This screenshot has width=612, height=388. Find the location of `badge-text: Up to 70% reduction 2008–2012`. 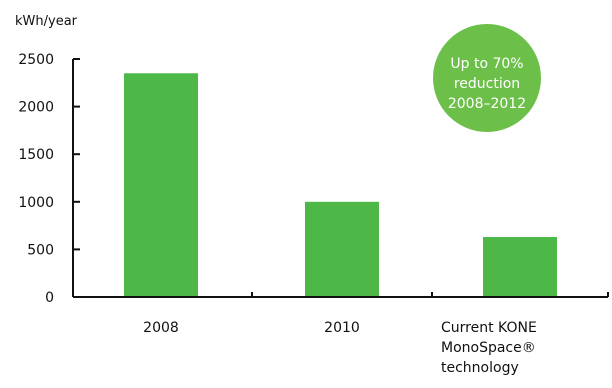

badge-text: Up to 70% reduction 2008–2012 is located at coordinates (487, 84).